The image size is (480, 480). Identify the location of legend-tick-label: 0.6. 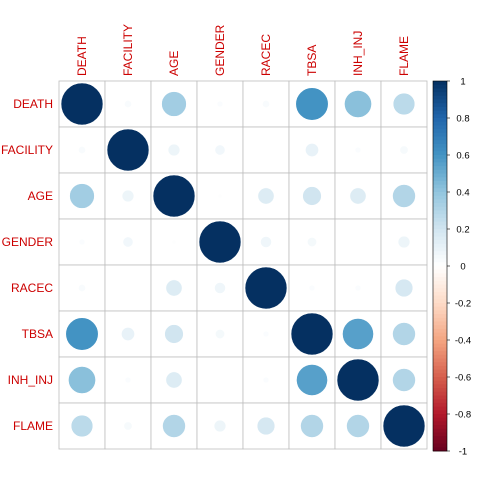
(462, 156).